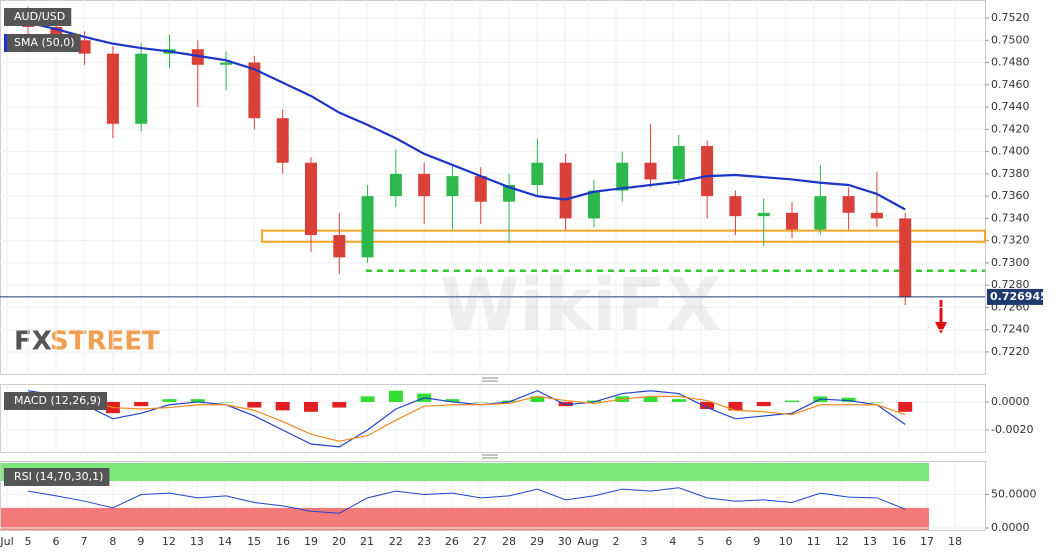 The height and width of the screenshot is (555, 1060). I want to click on x-tick-label: Jul, so click(7, 541).